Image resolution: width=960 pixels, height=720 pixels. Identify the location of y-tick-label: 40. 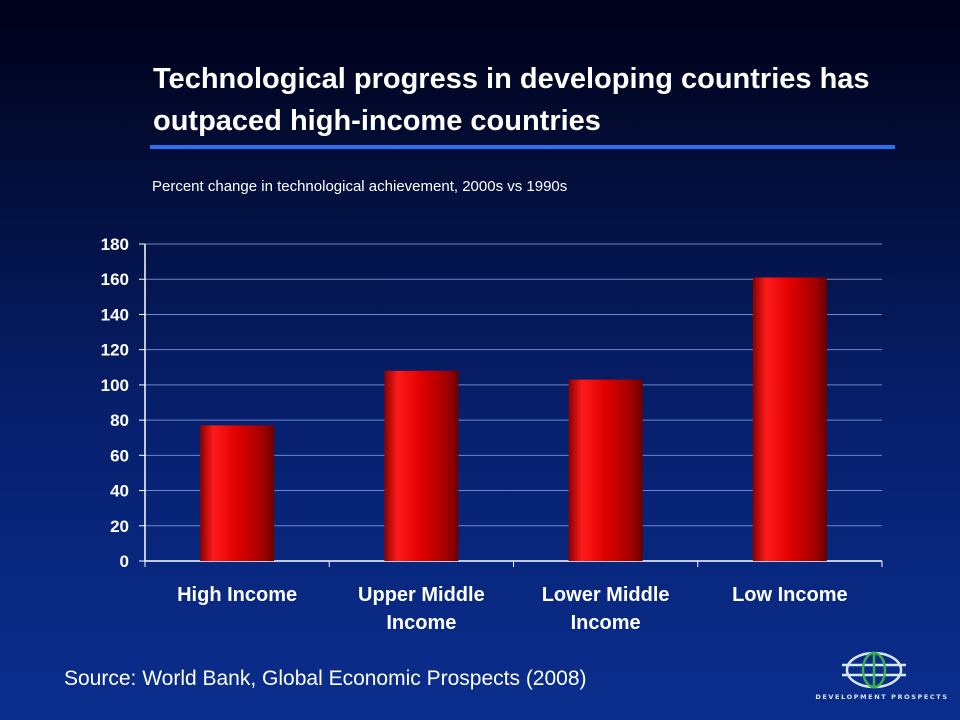
(119, 491).